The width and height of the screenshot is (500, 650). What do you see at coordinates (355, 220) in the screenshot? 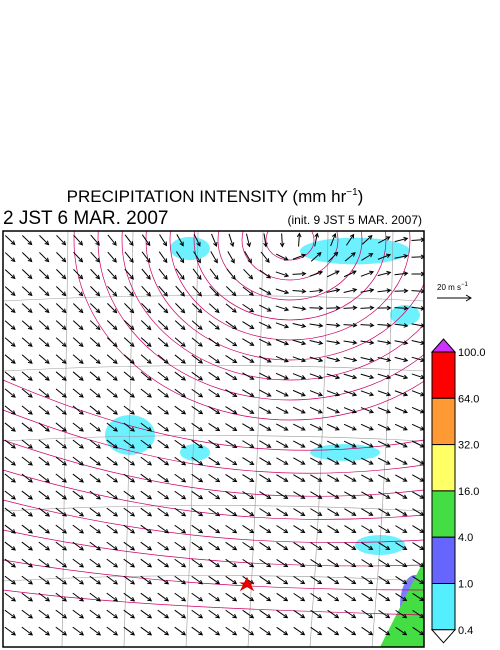
I see `init-time: (init. 9 JST 5 MAR. 2007)` at bounding box center [355, 220].